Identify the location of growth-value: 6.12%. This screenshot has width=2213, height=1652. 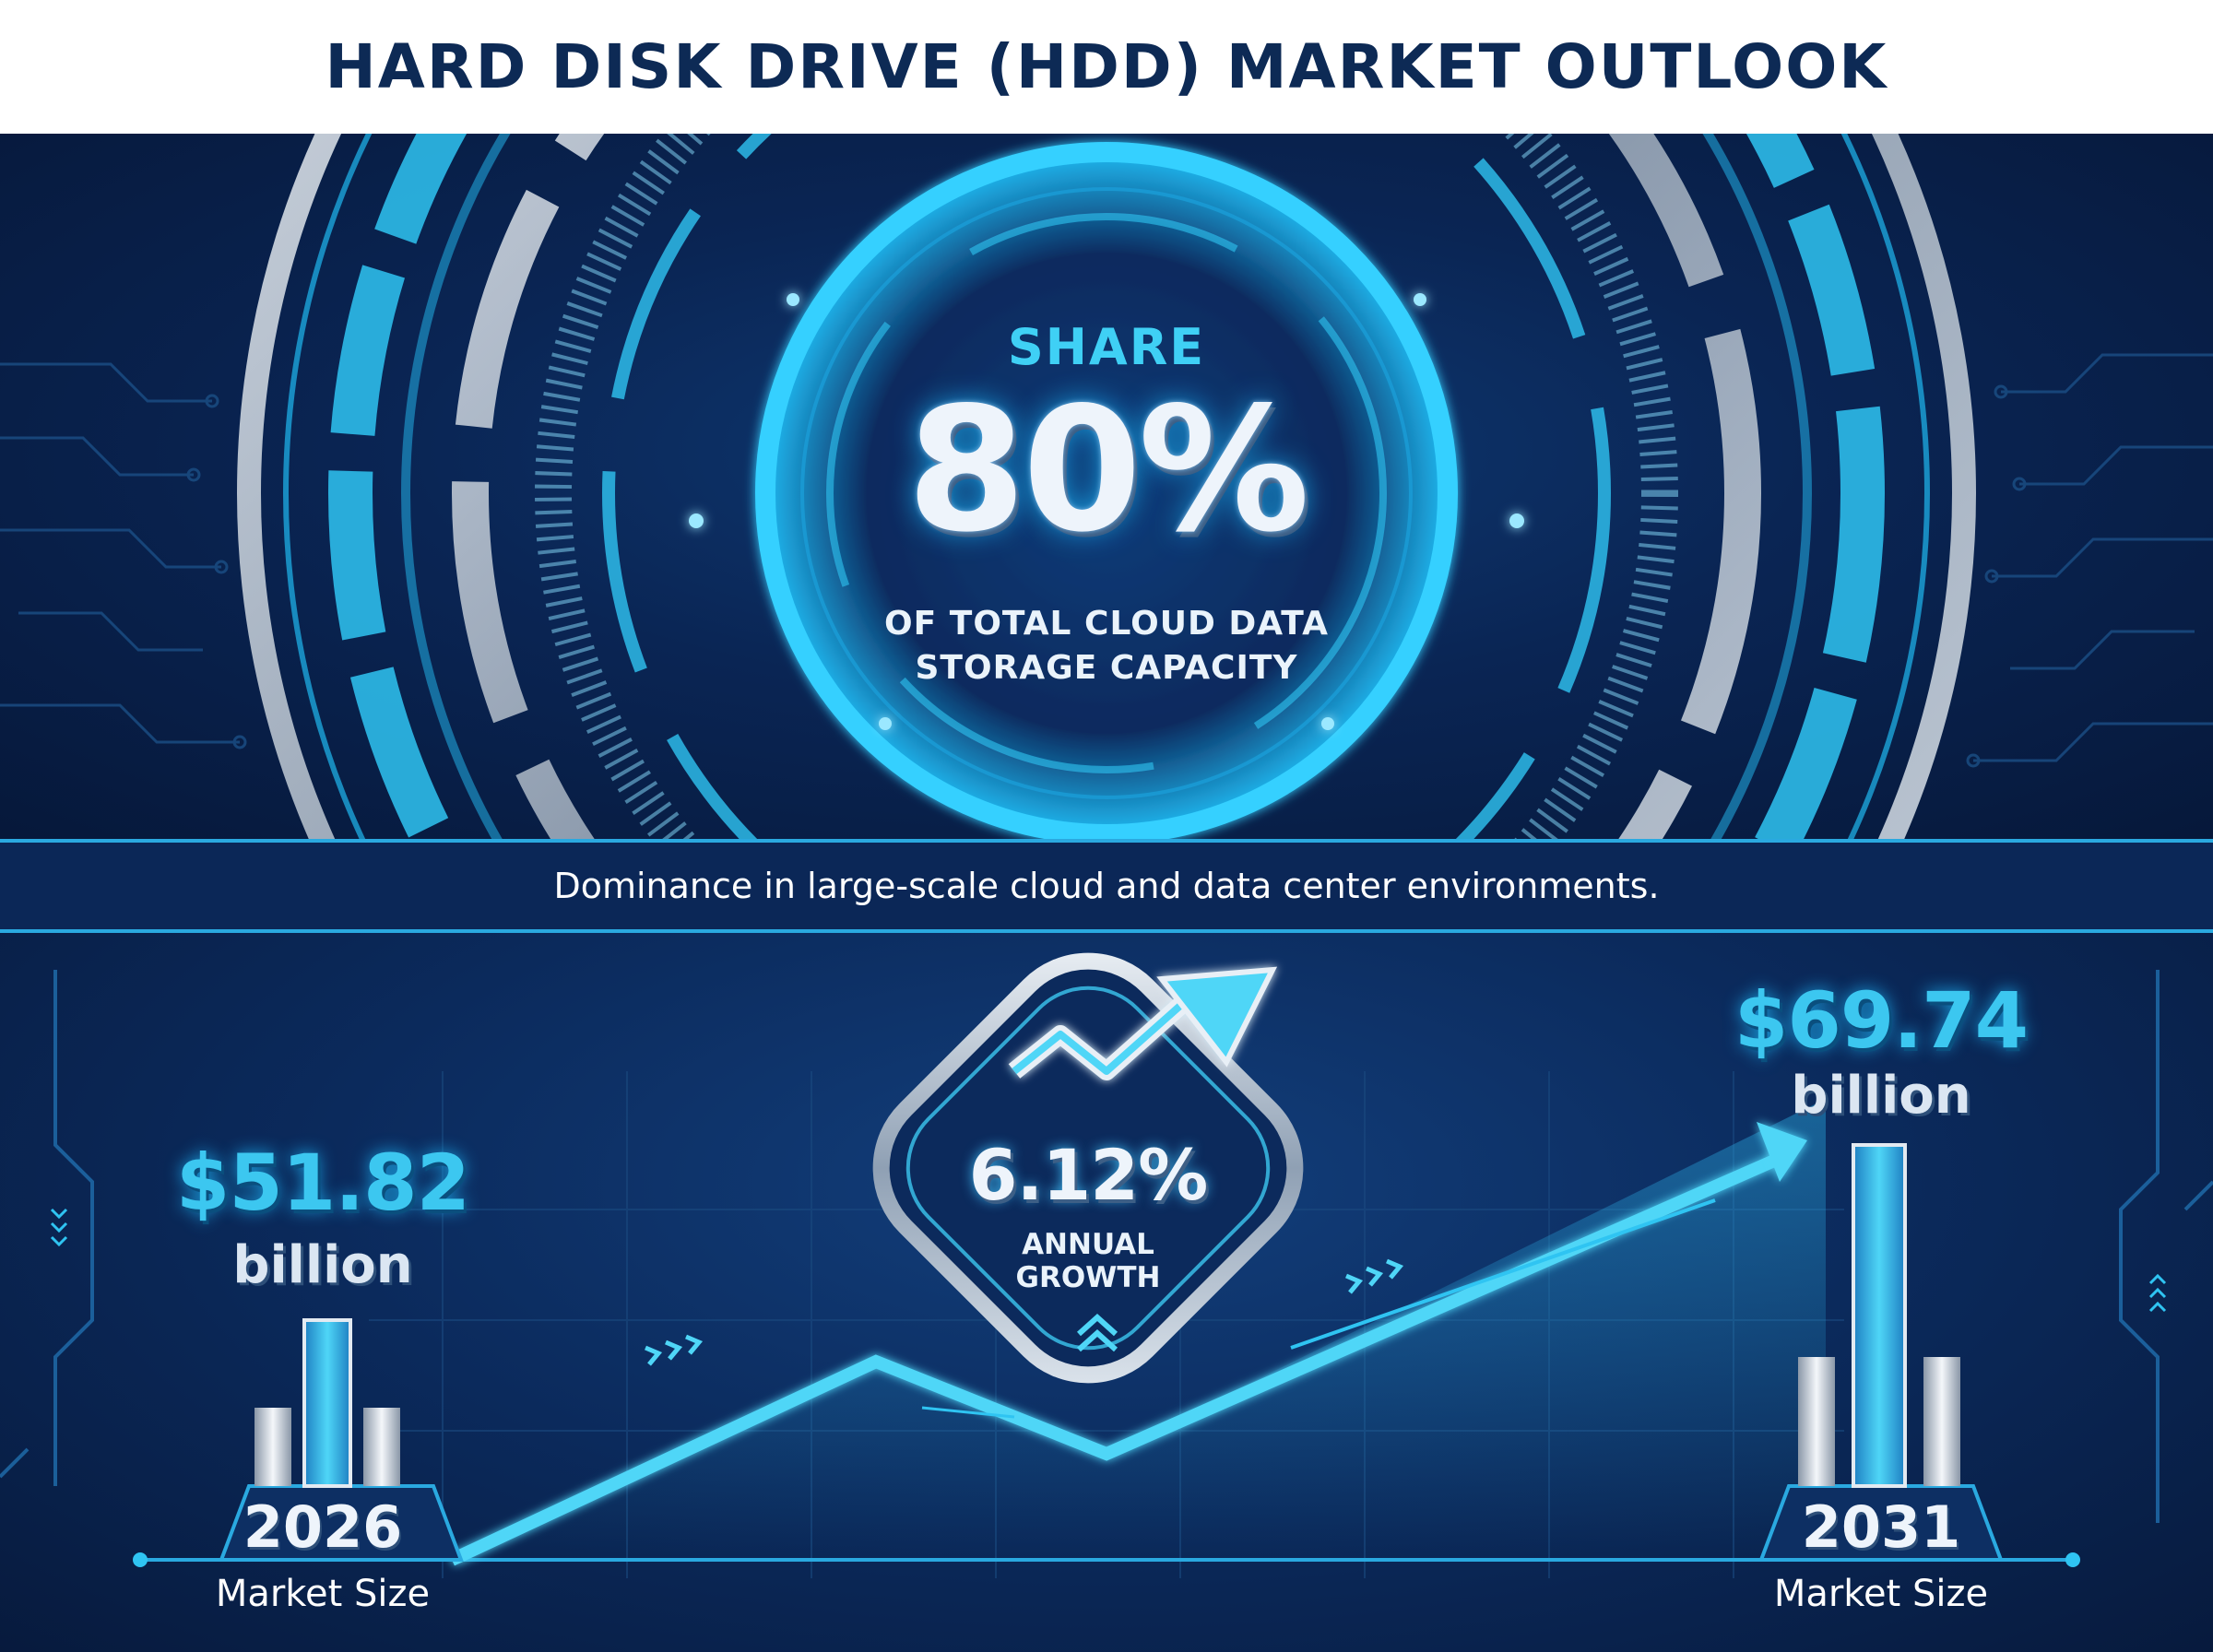
(1088, 1175).